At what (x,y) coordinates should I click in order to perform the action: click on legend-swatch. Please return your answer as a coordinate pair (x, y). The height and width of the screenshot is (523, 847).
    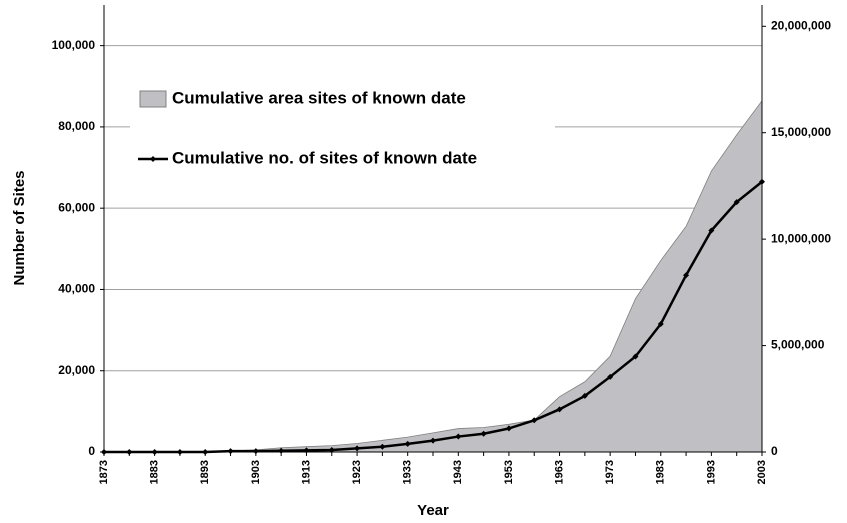
    Looking at the image, I should click on (153, 99).